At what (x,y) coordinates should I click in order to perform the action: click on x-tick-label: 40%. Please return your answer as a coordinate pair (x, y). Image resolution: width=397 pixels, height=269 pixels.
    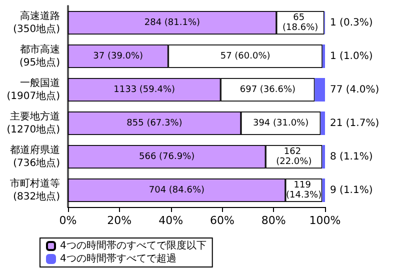
    Looking at the image, I should click on (171, 220).